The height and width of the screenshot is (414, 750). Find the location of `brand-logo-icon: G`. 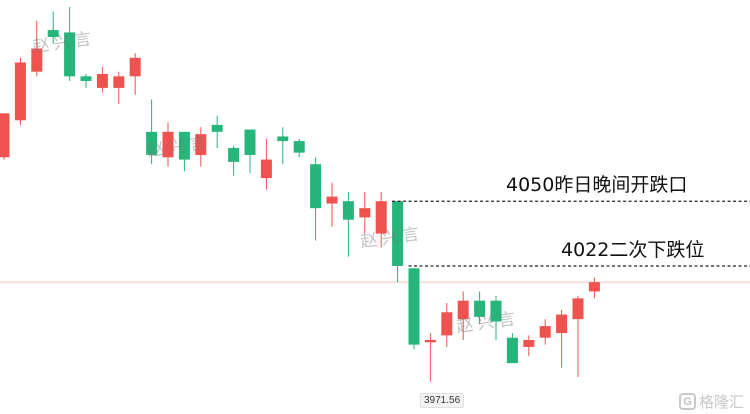

brand-logo-icon: G is located at coordinates (687, 401).